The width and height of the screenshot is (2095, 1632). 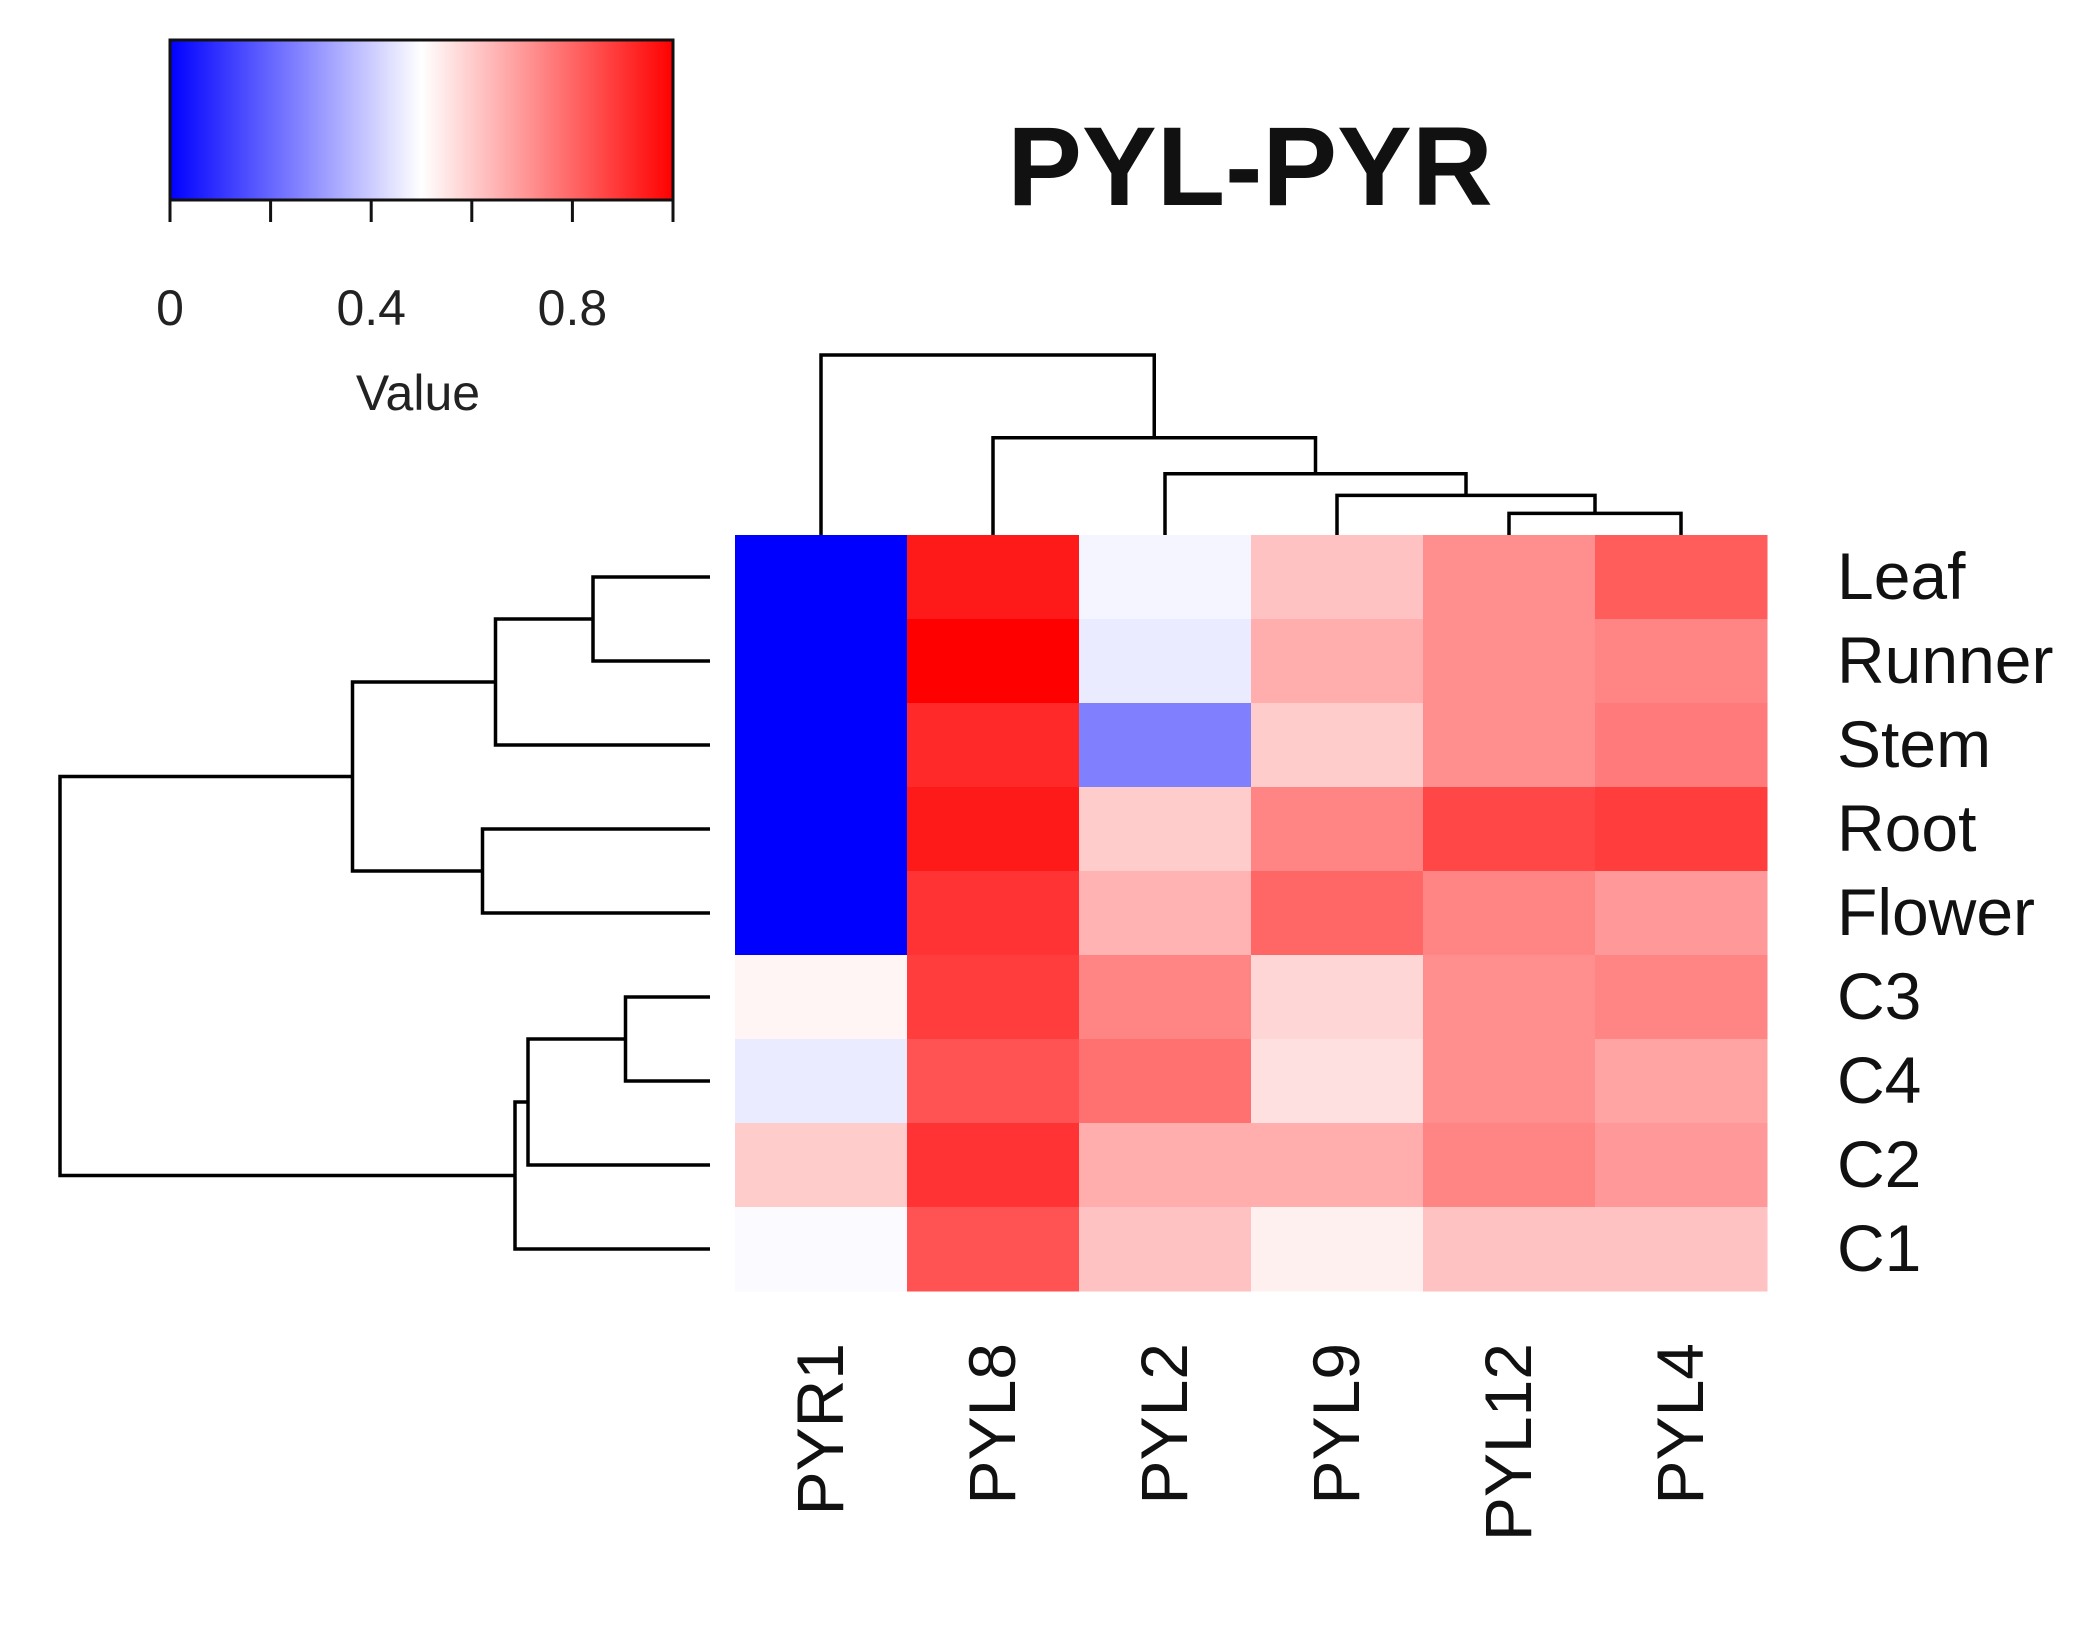 I want to click on row-dendrogram, so click(x=384, y=913).